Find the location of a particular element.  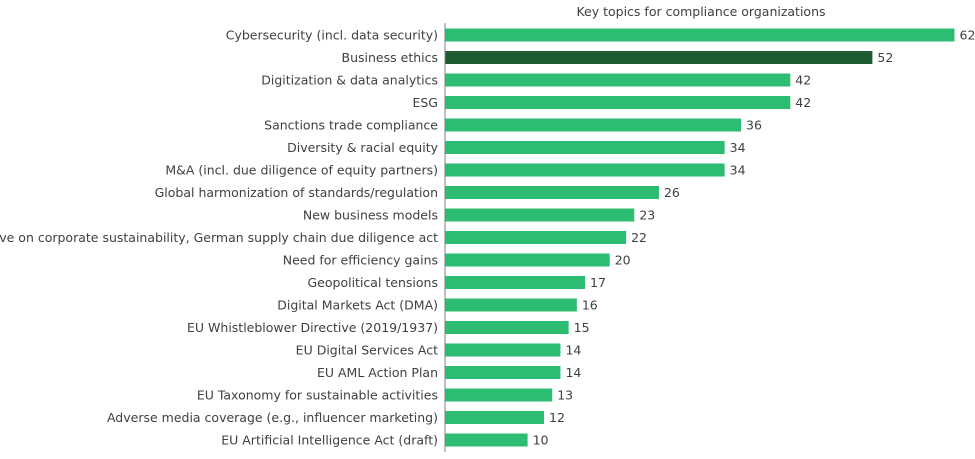

category-label: EU AML Action Plan is located at coordinates (377, 372).